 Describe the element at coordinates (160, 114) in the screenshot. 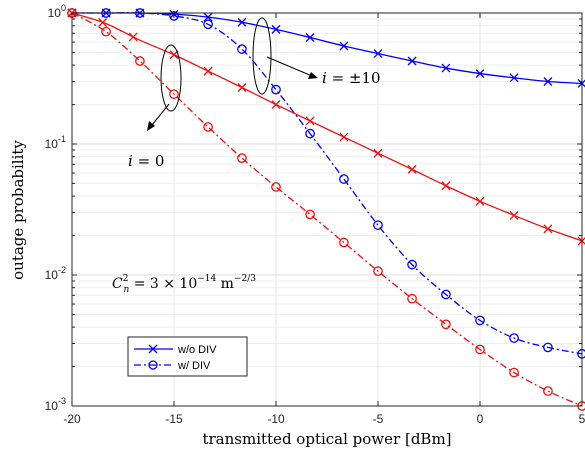

I see `annotation-i0-arrow` at that location.